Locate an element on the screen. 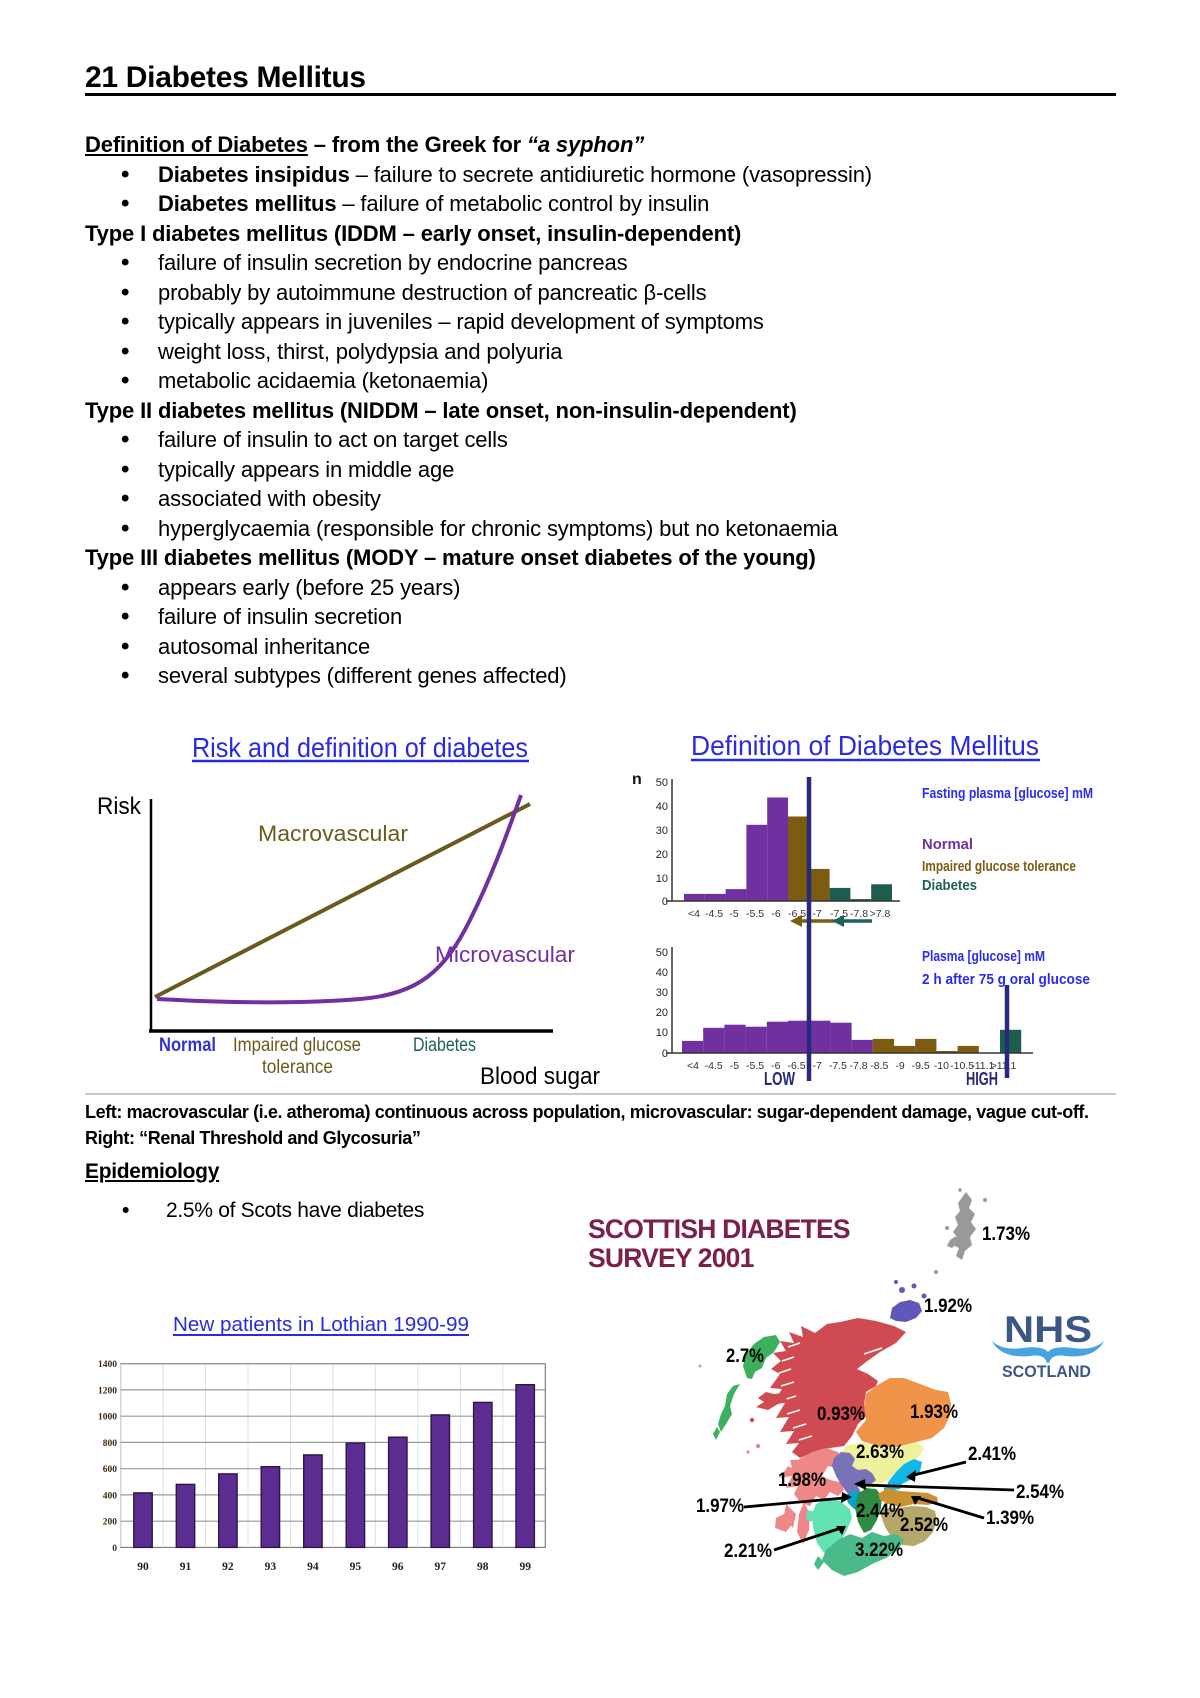  svg-text: 200 is located at coordinates (110, 1523).